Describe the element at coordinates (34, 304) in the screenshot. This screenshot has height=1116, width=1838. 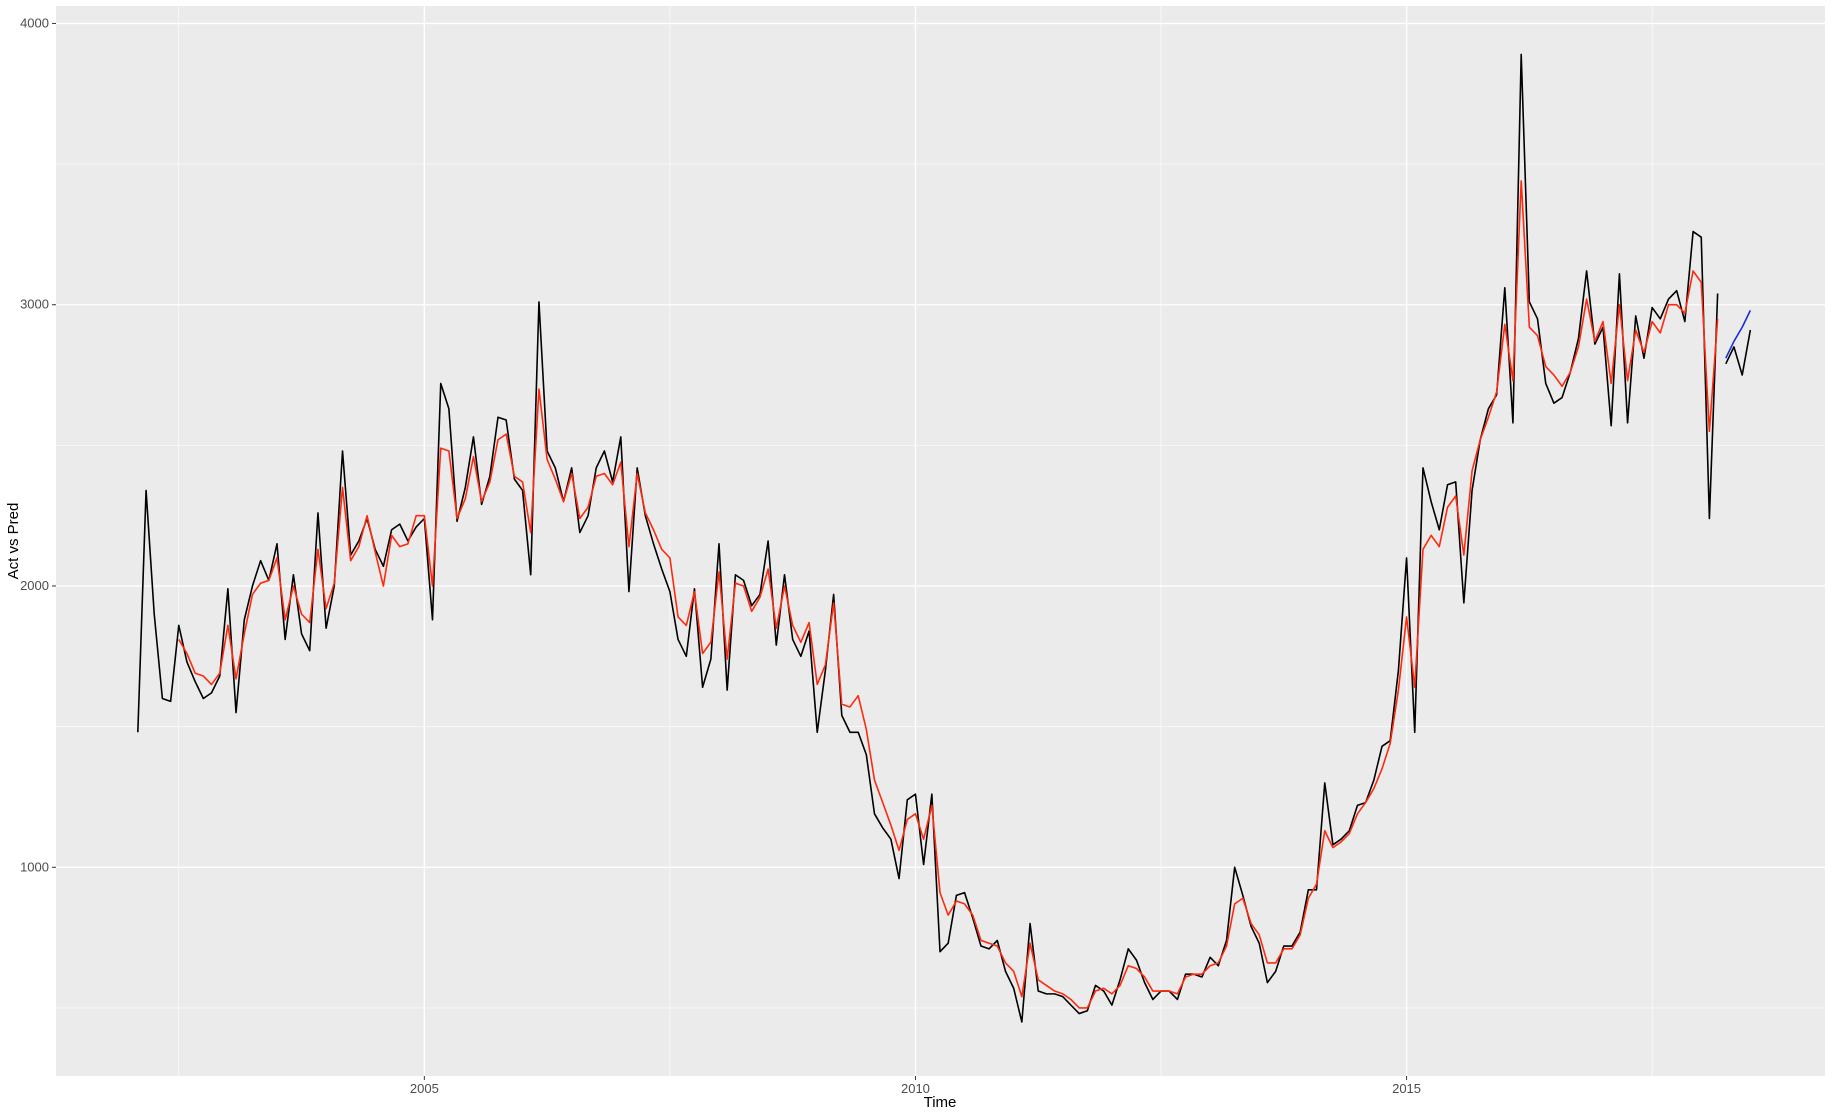
I see `y-tick-label: 3000` at that location.